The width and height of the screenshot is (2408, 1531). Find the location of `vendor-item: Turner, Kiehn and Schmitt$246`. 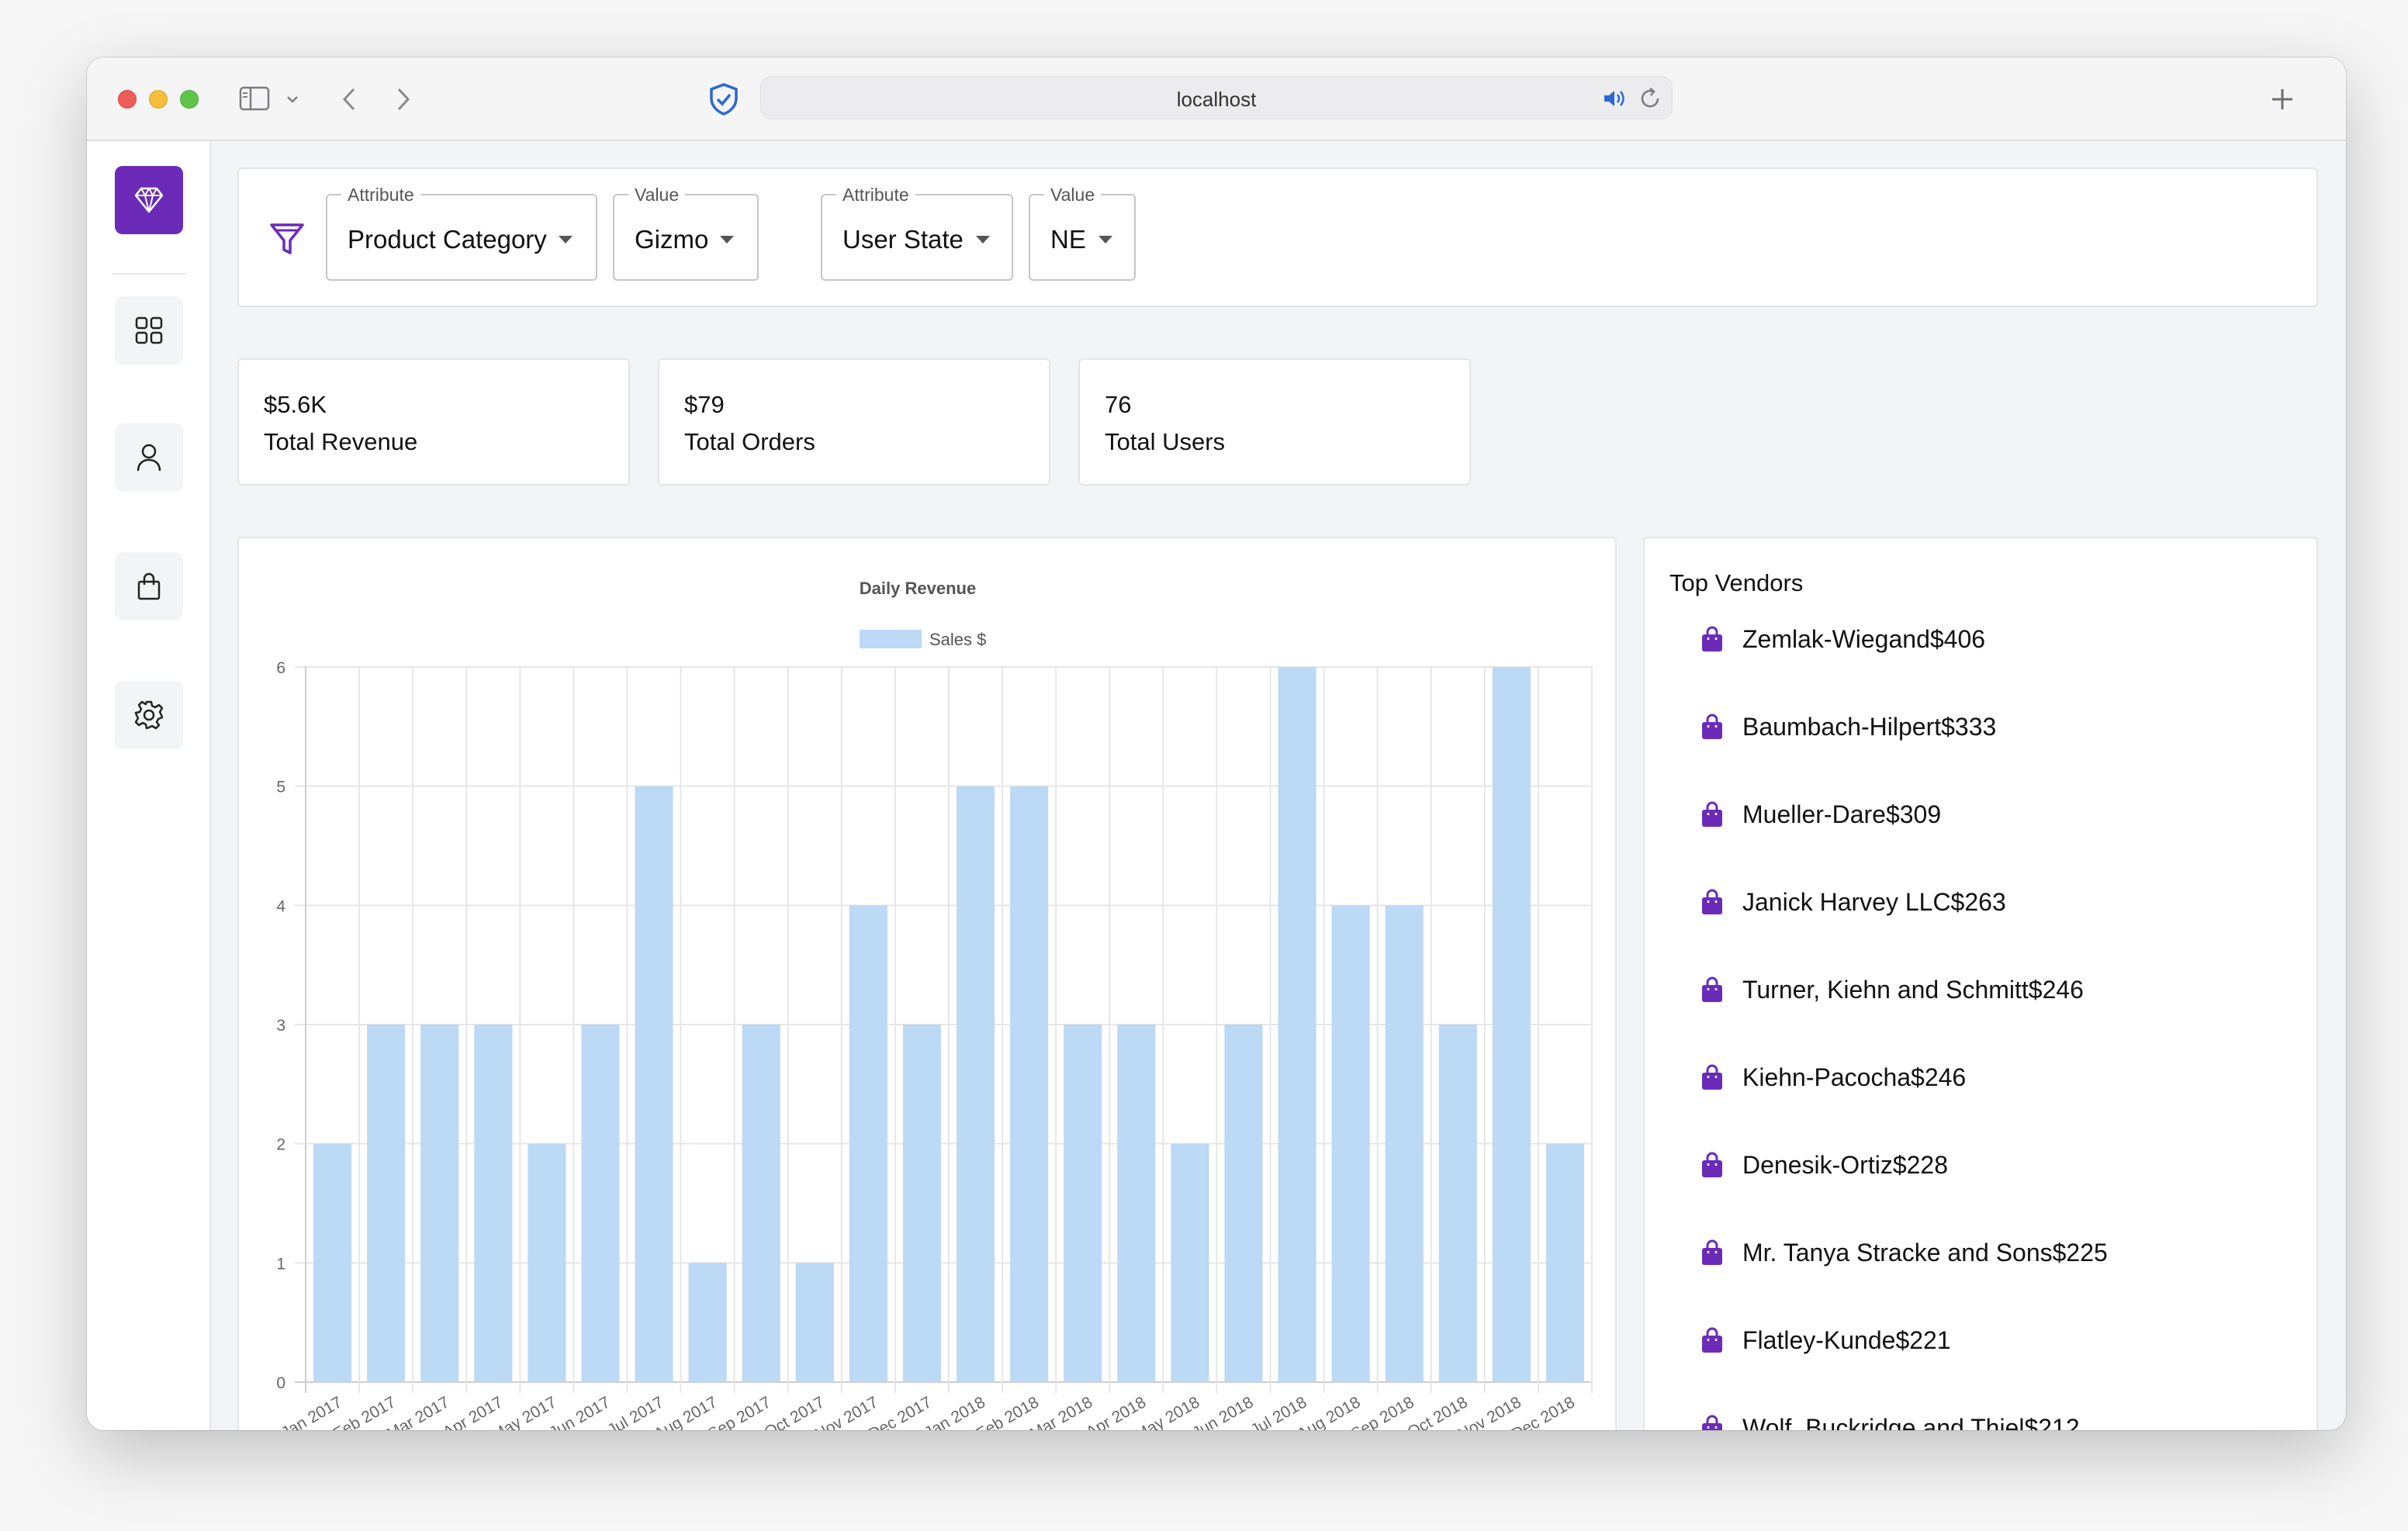

vendor-item: Turner, Kiehn and Schmitt$246 is located at coordinates (1892, 990).